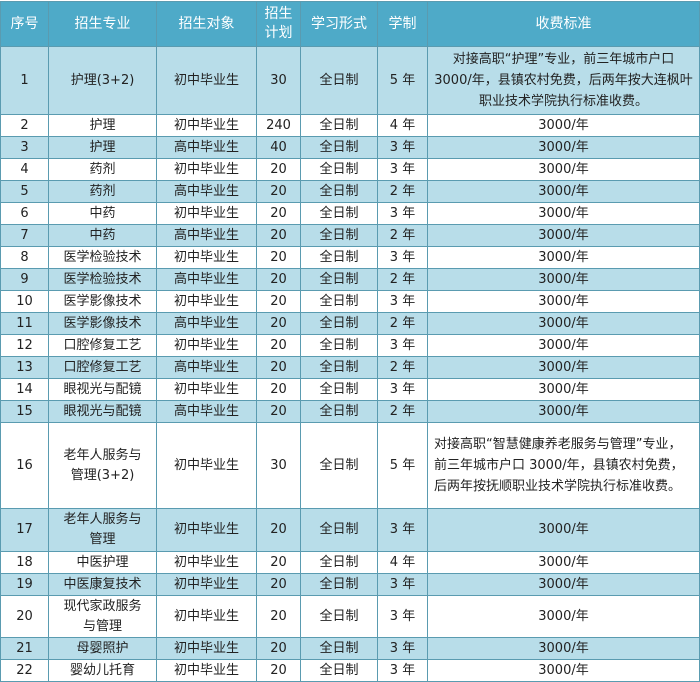 Image resolution: width=700 pixels, height=682 pixels. What do you see at coordinates (102, 191) in the screenshot?
I see `cell-major: 药剂` at bounding box center [102, 191].